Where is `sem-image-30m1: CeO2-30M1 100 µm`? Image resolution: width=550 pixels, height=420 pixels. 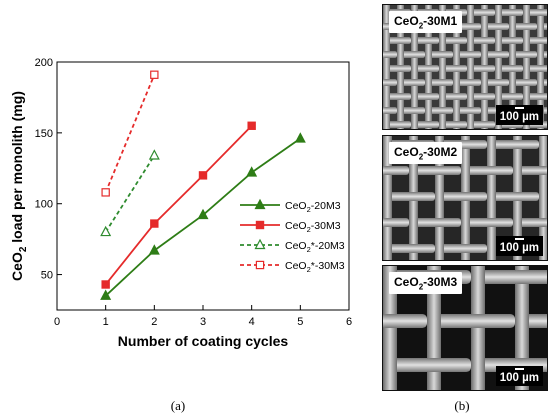
sem-image-30m1: CeO2-30M1 100 µm is located at coordinates (465, 67).